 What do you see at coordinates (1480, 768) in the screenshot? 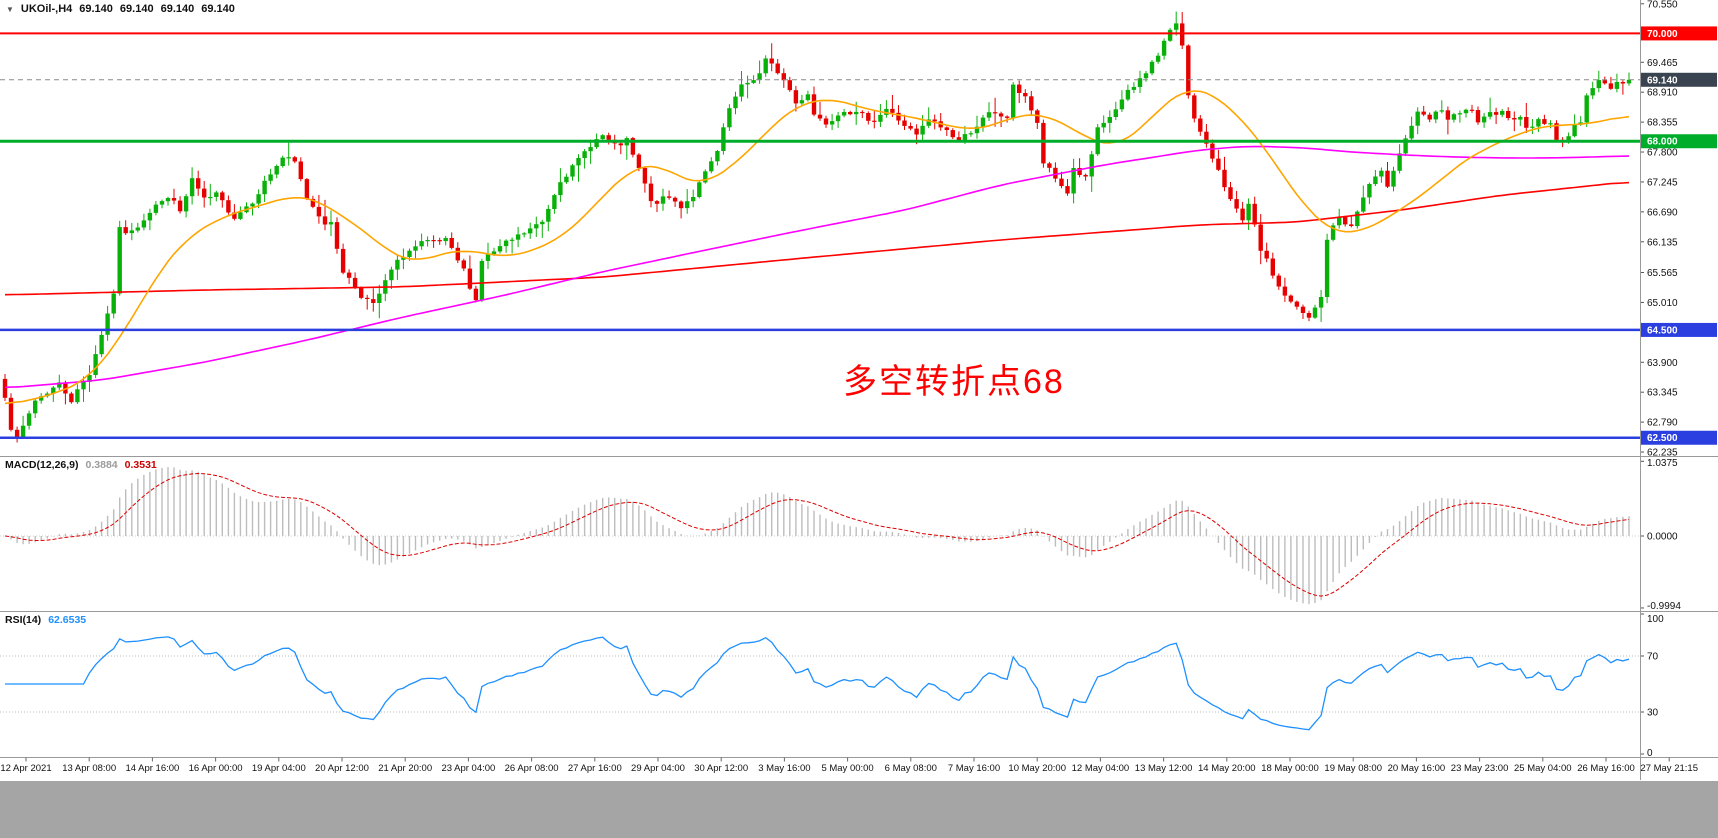
I see `svg-text: 23 May 23:00` at bounding box center [1480, 768].